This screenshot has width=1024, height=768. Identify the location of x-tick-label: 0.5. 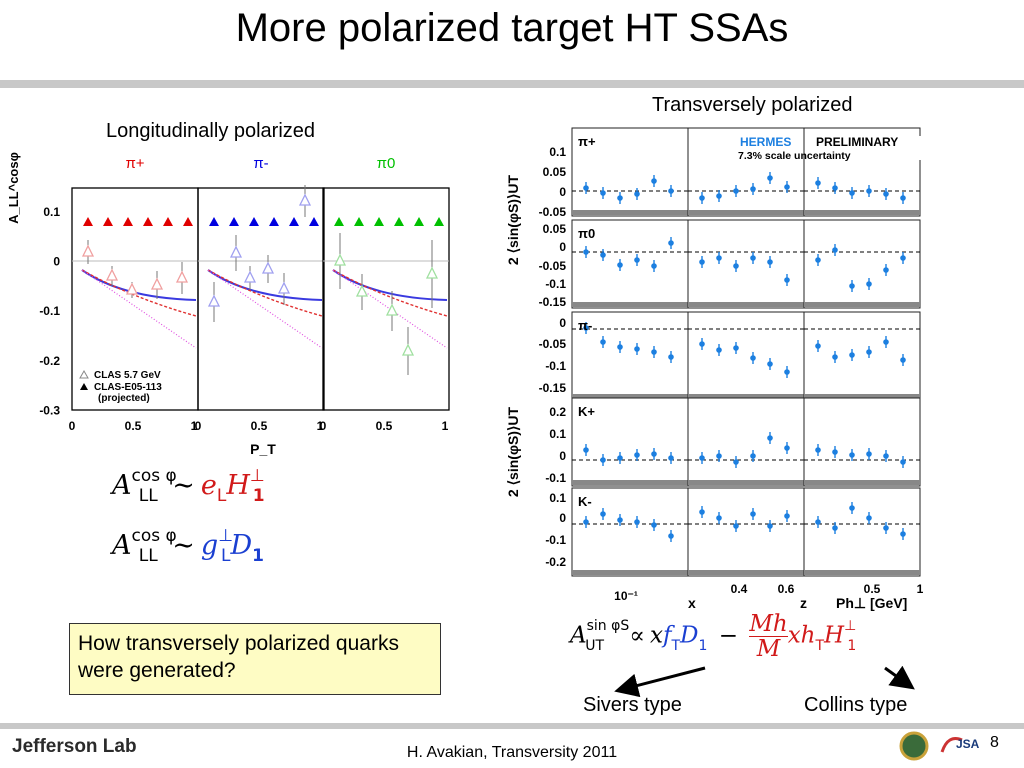
(384, 426).